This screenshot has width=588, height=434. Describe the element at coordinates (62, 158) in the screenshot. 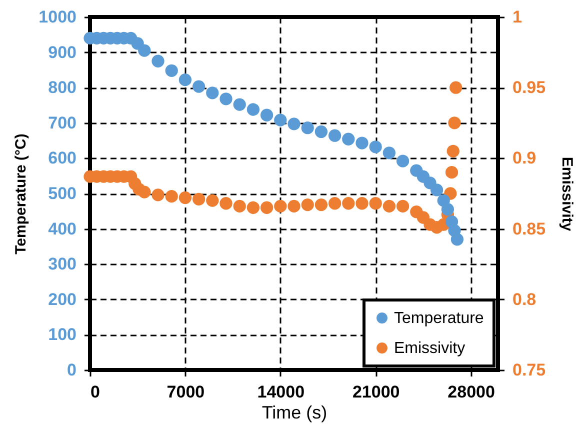

I see `y-tick-label: 600` at that location.